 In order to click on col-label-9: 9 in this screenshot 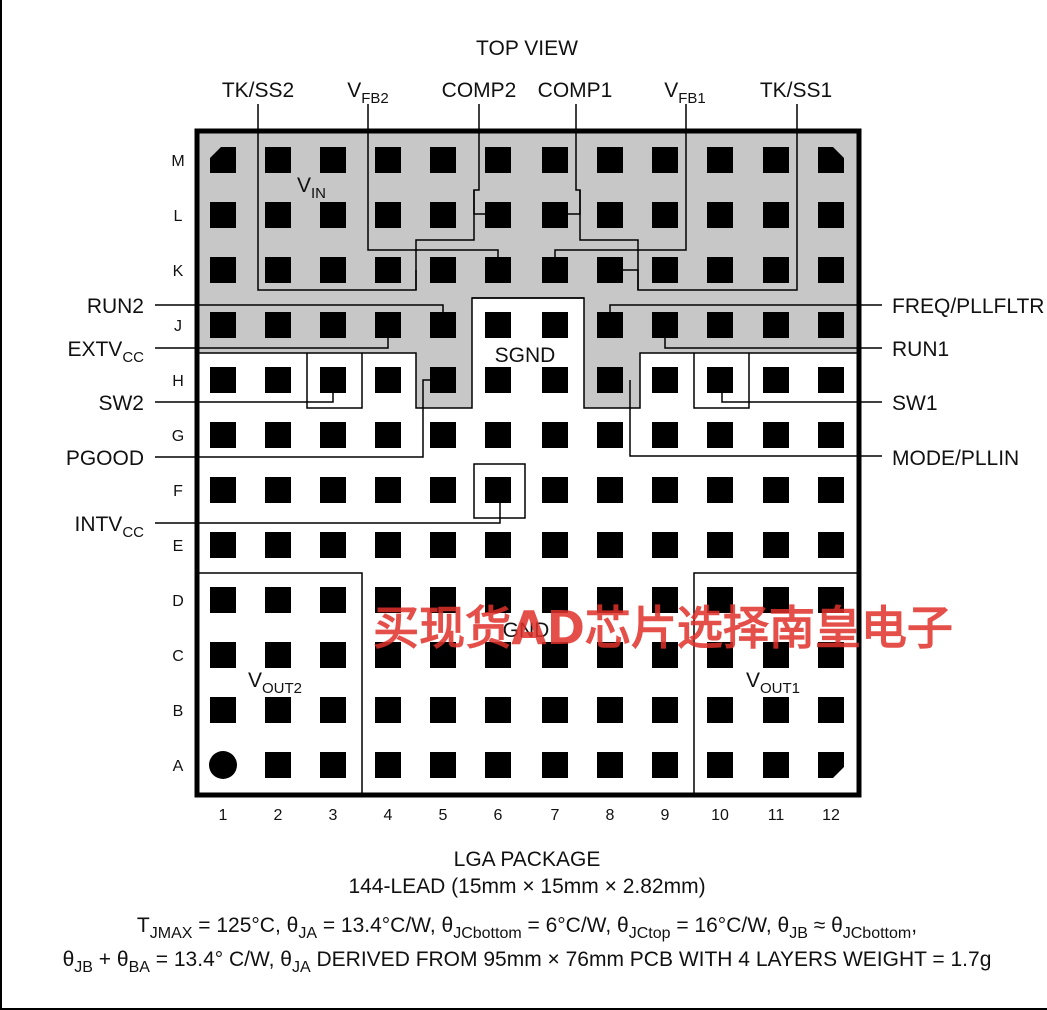, I will do `click(665, 815)`.